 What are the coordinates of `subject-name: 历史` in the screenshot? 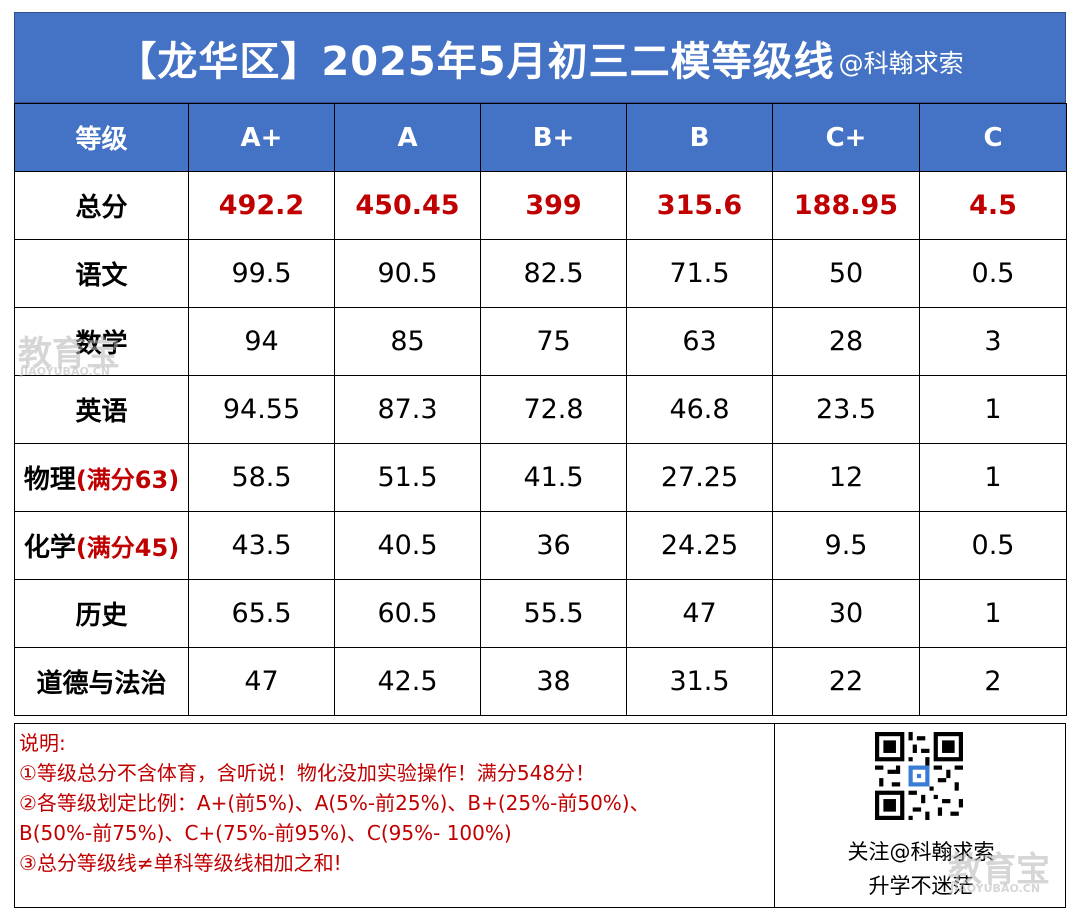 It's located at (101, 616).